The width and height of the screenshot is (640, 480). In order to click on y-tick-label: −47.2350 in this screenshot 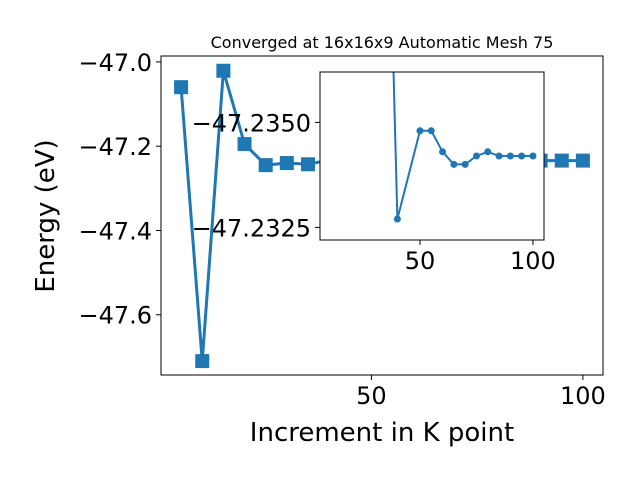, I will do `click(251, 123)`.